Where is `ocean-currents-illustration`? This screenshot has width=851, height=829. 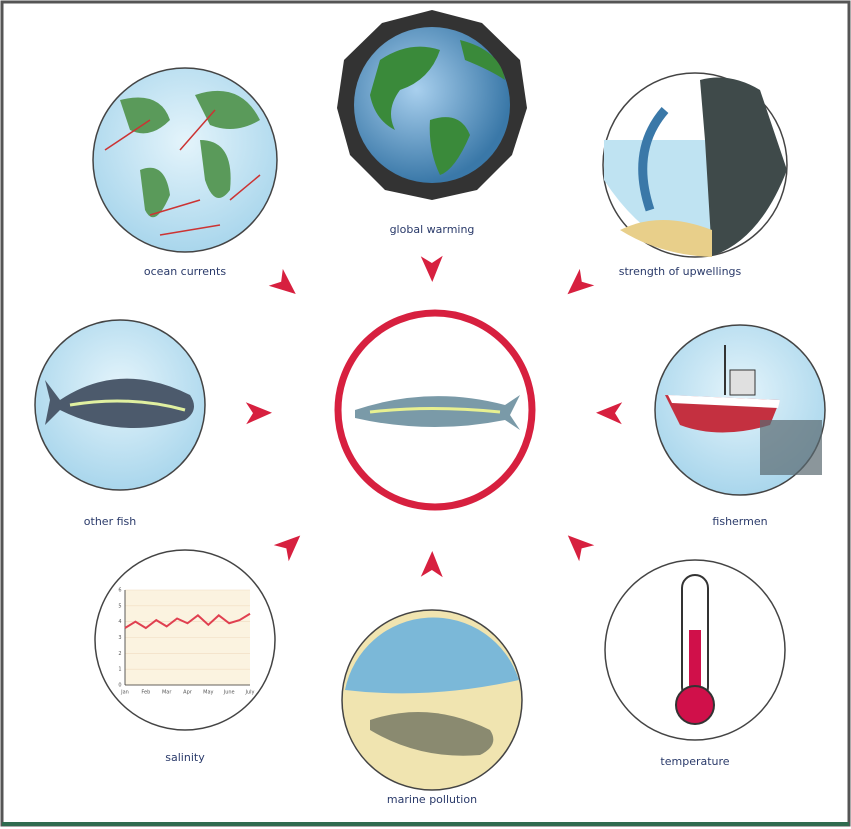
ocean-currents-illustration is located at coordinates (185, 160).